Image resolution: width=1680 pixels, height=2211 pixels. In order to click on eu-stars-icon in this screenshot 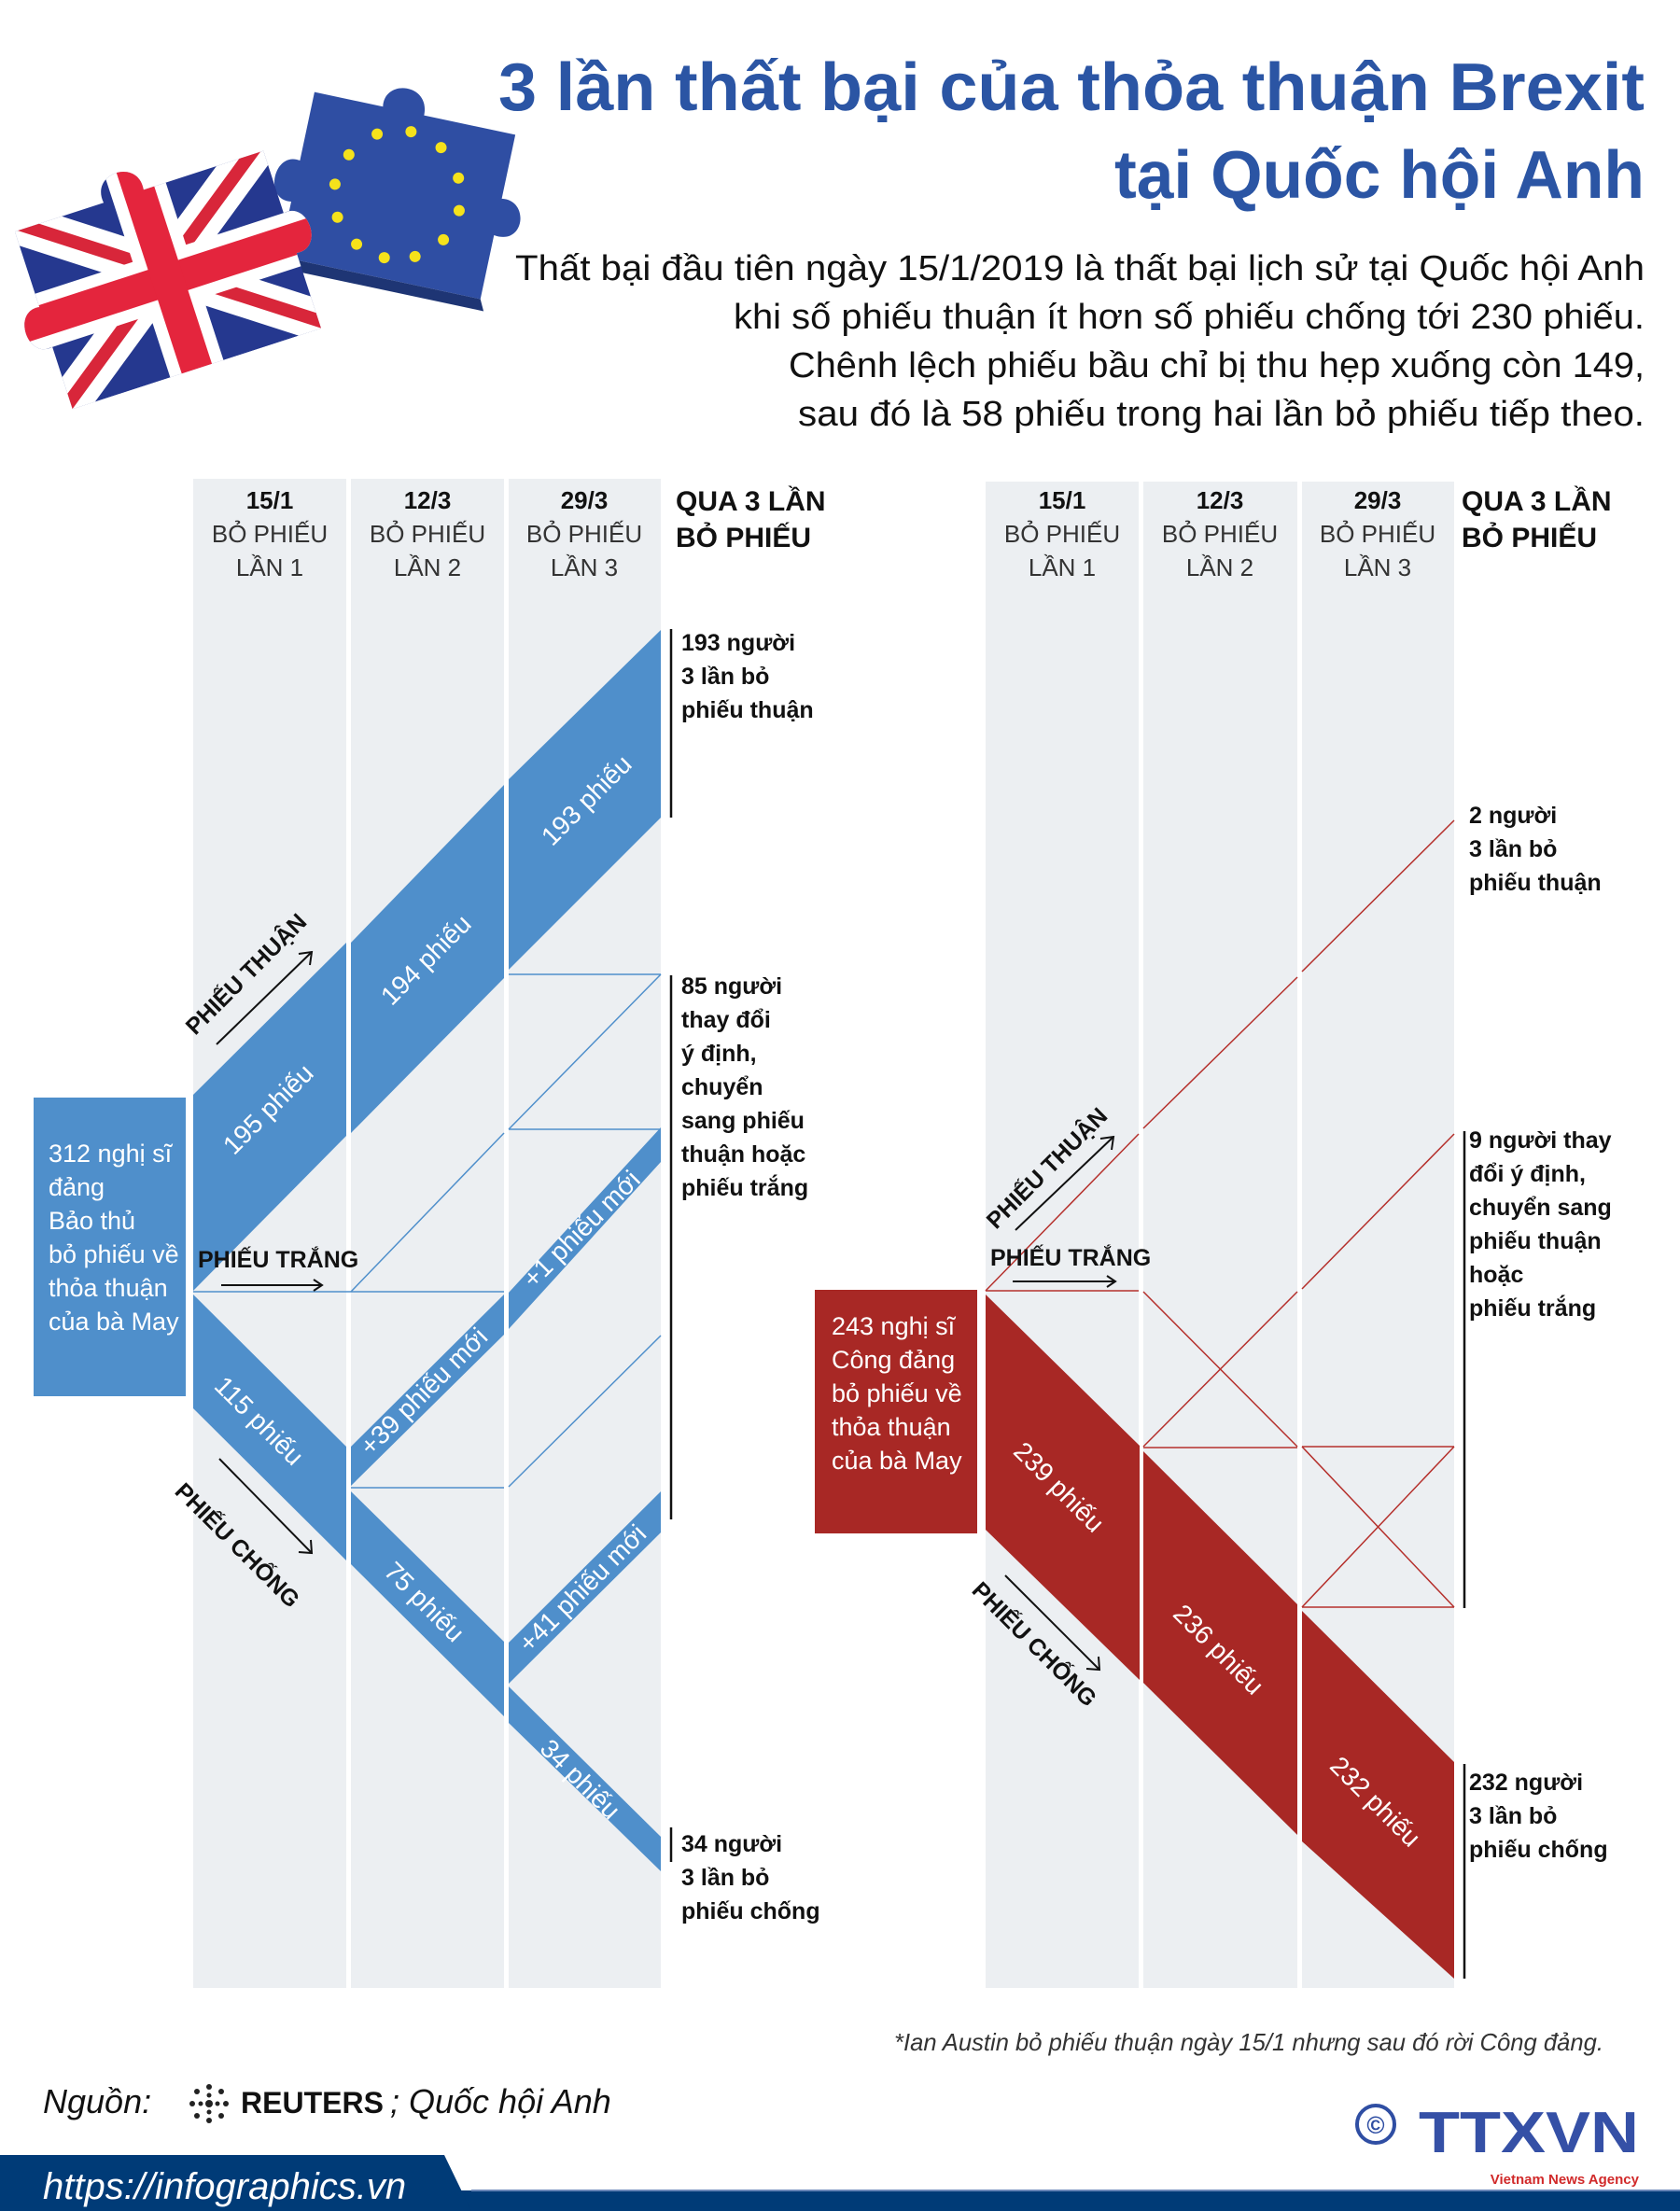, I will do `click(397, 195)`.